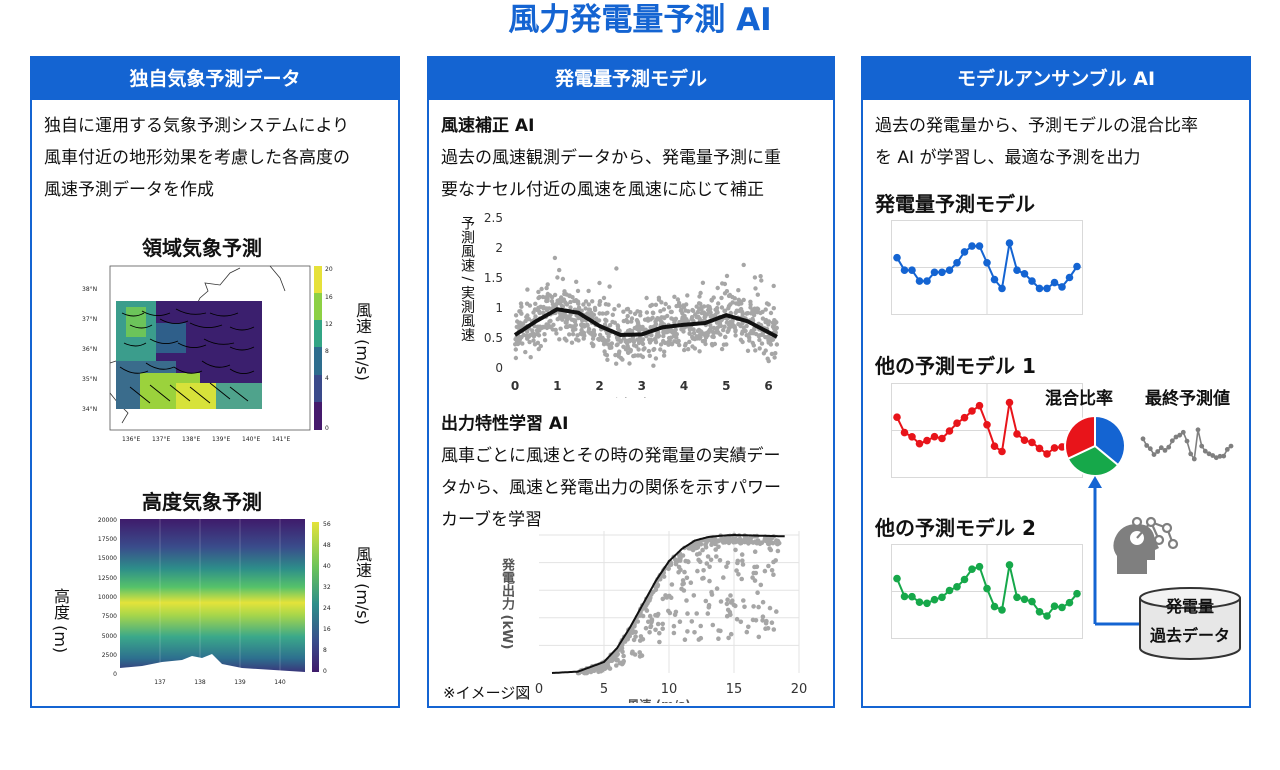  What do you see at coordinates (499, 368) in the screenshot?
I see `y-tick: 0` at bounding box center [499, 368].